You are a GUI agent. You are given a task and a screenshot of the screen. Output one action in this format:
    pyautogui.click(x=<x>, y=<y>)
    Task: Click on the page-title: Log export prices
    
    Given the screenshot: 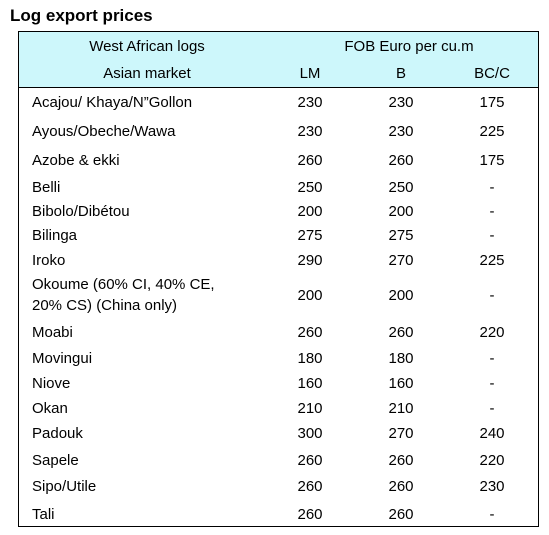 What is the action you would take?
    pyautogui.click(x=81, y=15)
    